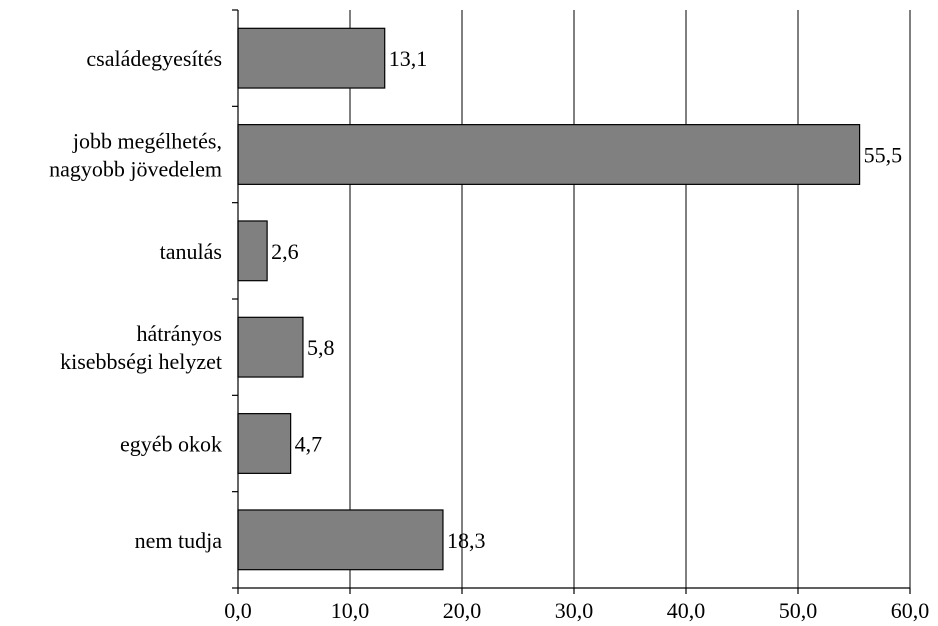  What do you see at coordinates (883, 155) in the screenshot?
I see `value-label-1: 55,5` at bounding box center [883, 155].